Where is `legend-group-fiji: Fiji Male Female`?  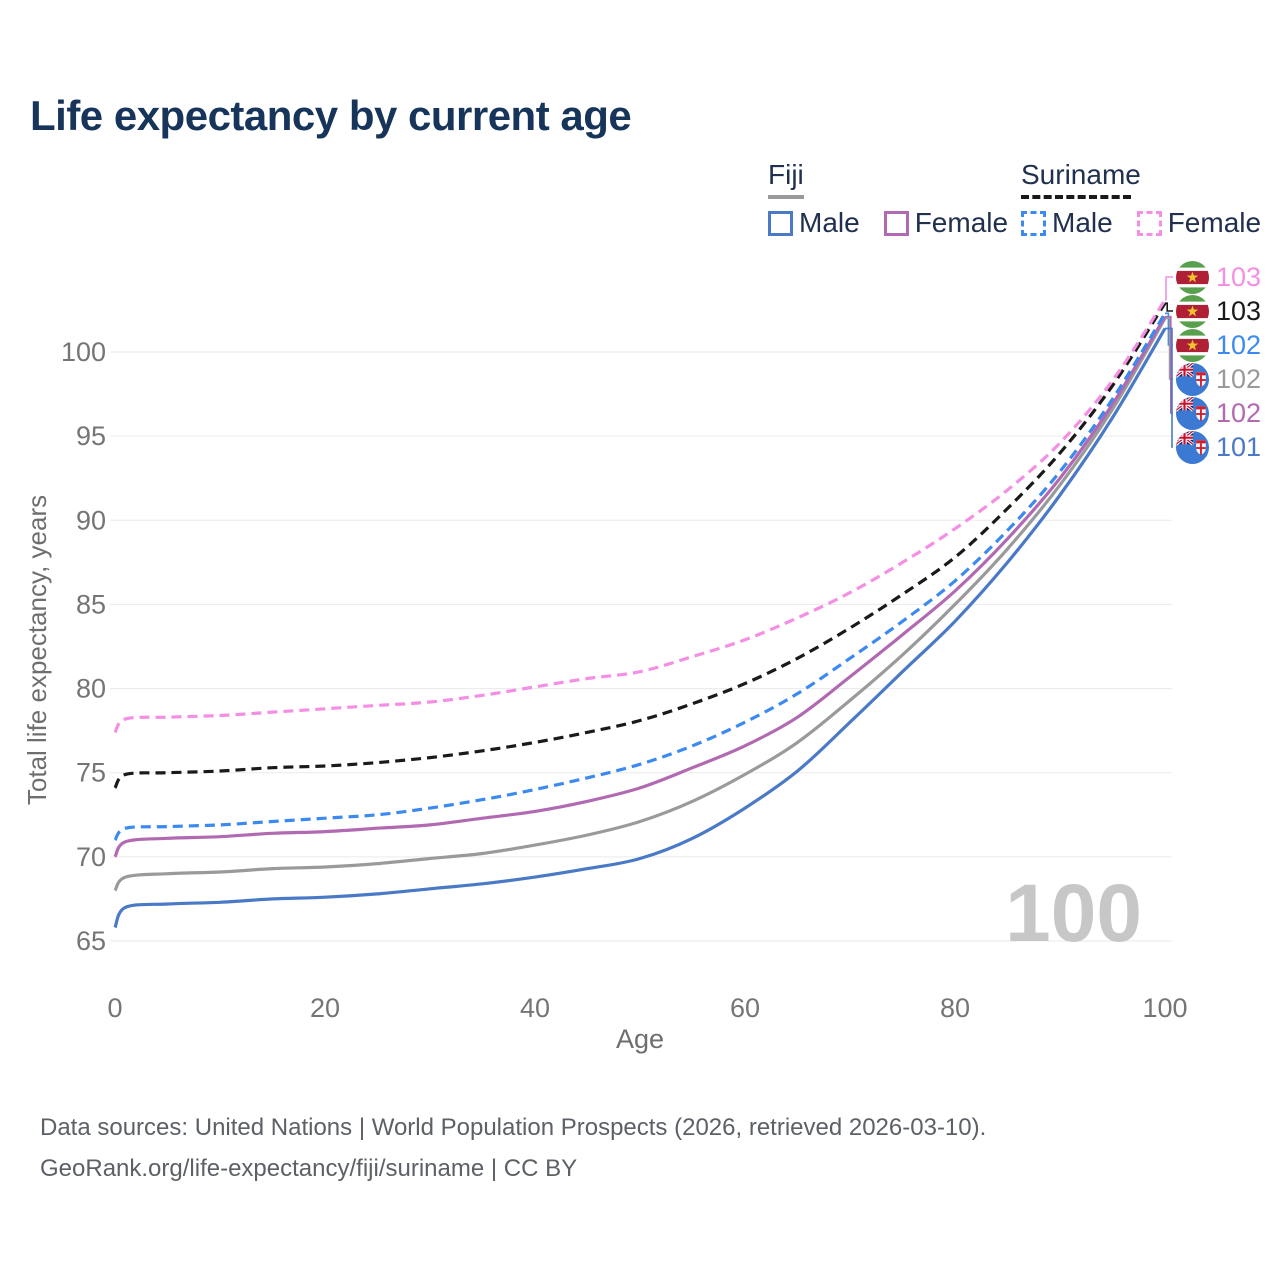
legend-group-fiji: Fiji Male Female is located at coordinates (888, 199).